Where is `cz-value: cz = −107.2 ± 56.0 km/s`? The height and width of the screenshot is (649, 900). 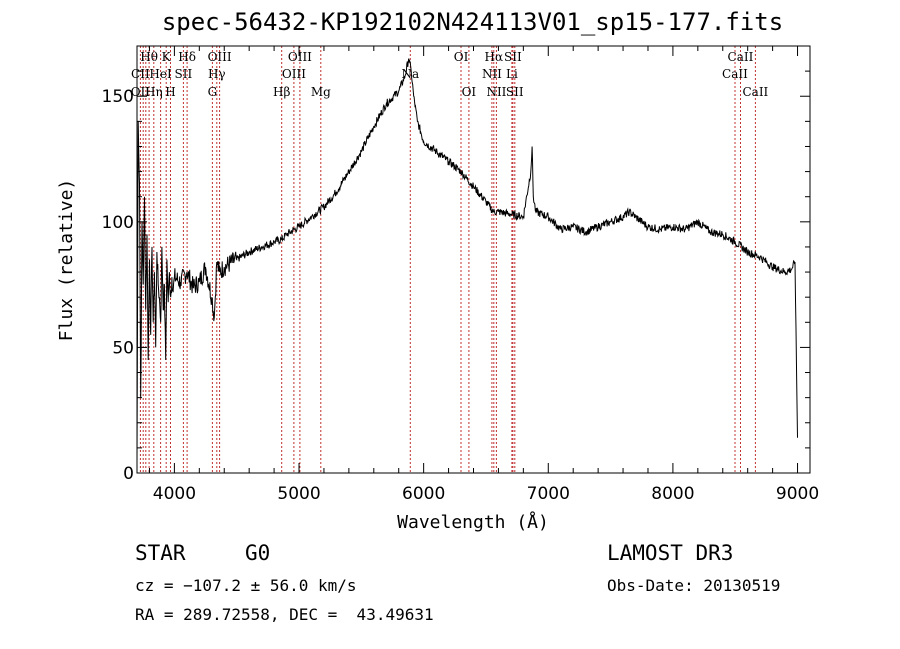 cz-value: cz = −107.2 ± 56.0 km/s is located at coordinates (246, 585).